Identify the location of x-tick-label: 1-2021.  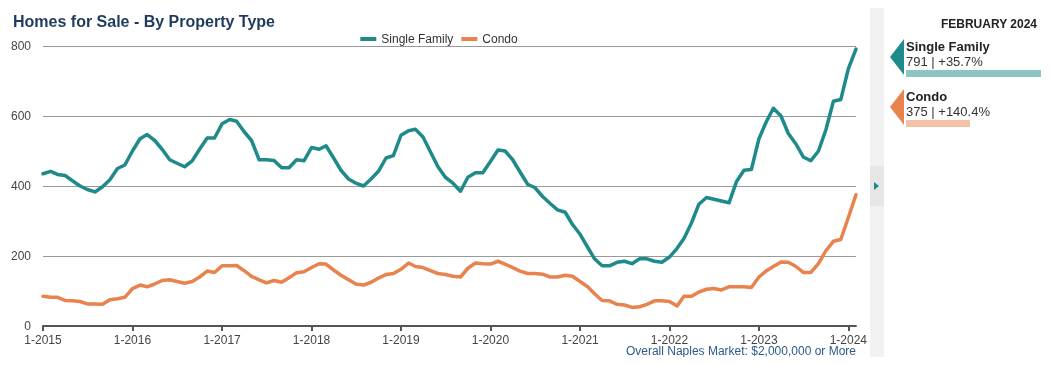
(580, 340).